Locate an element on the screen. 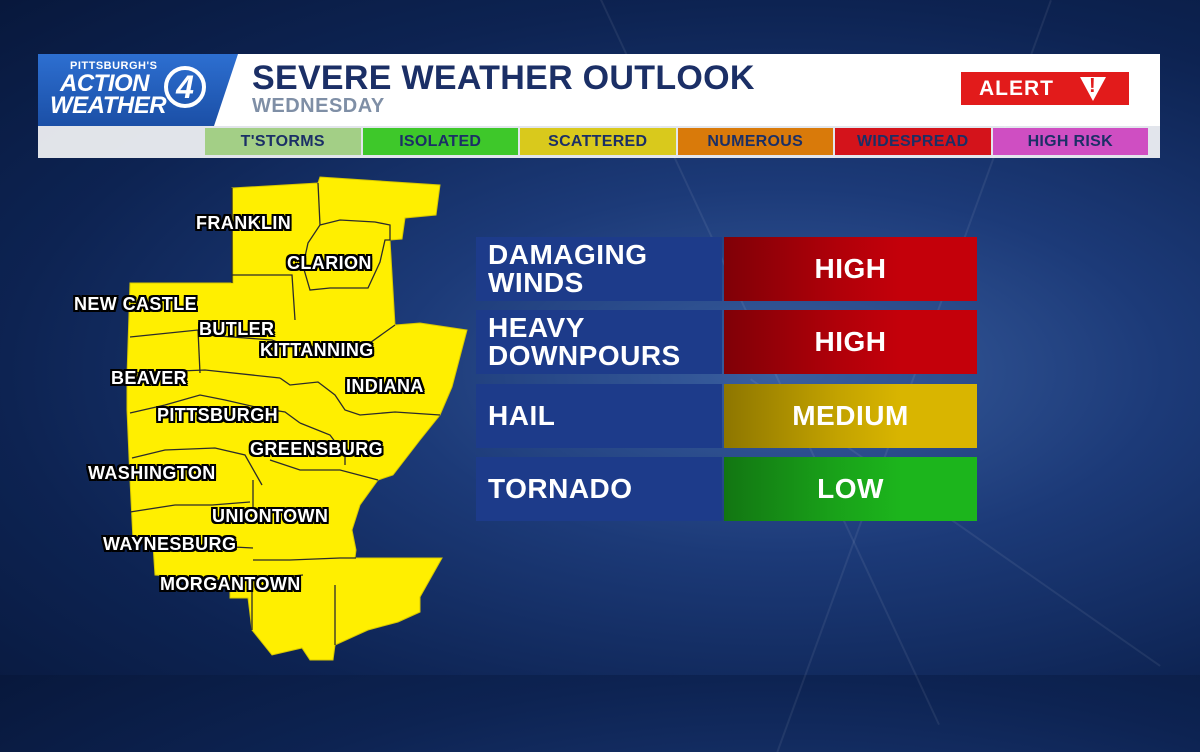  threat-label: DAMAGING WINDS is located at coordinates (599, 269).